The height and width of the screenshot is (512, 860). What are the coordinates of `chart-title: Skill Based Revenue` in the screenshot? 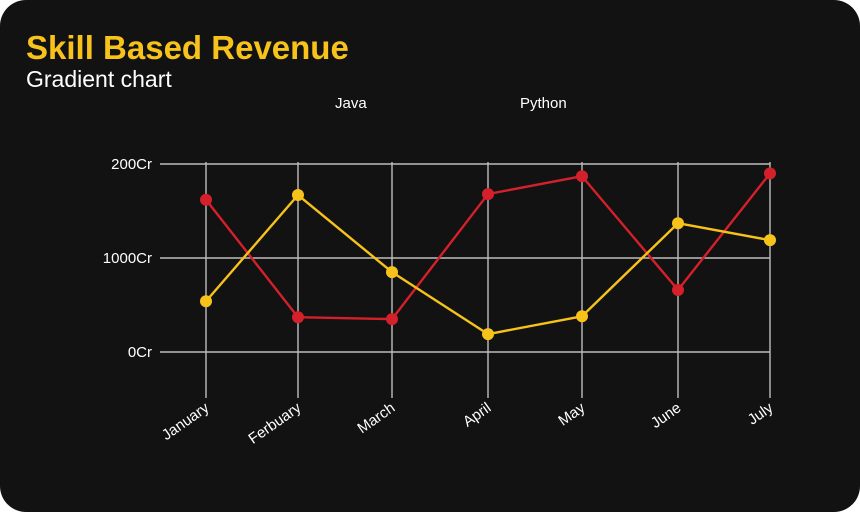 It's located at (187, 47).